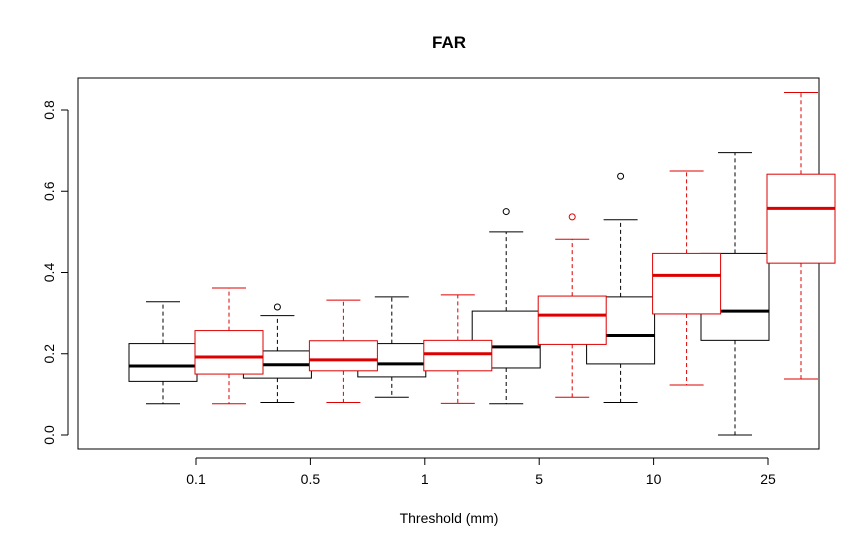 The image size is (860, 552). What do you see at coordinates (449, 518) in the screenshot?
I see `x-axis-label: Threshold (mm)` at bounding box center [449, 518].